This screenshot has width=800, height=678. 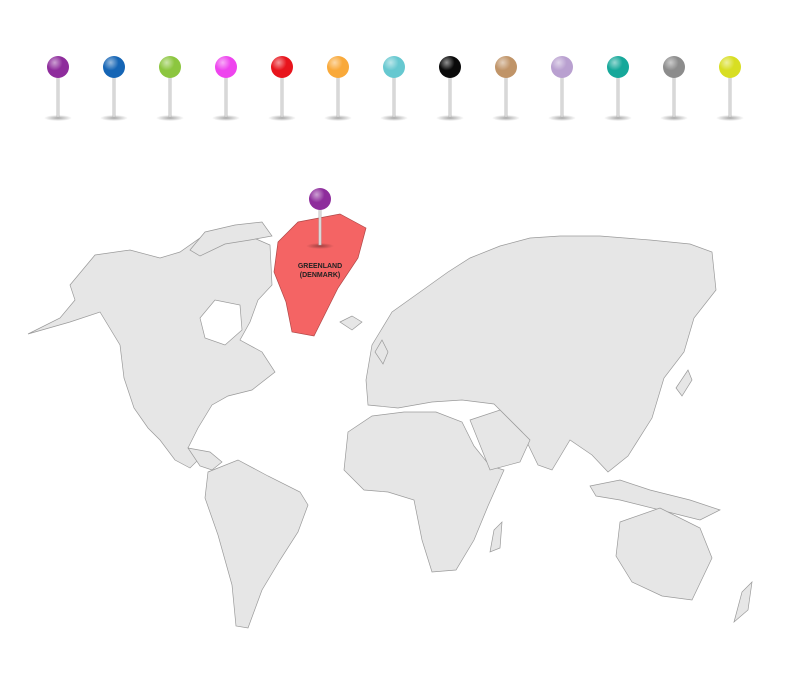 I want to click on madagascar, so click(x=496, y=537).